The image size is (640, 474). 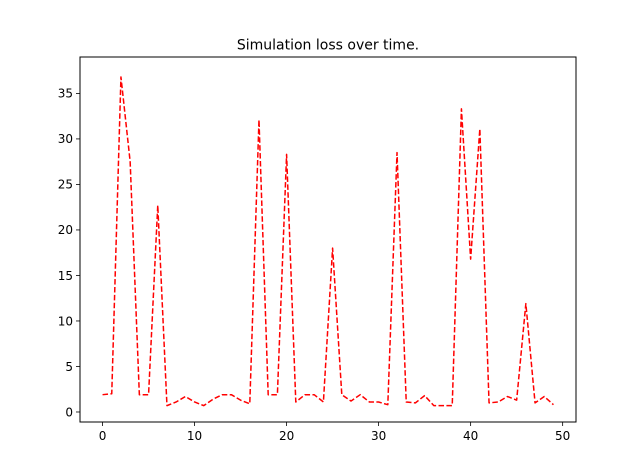 I want to click on x-tick-label: 40, so click(x=470, y=436).